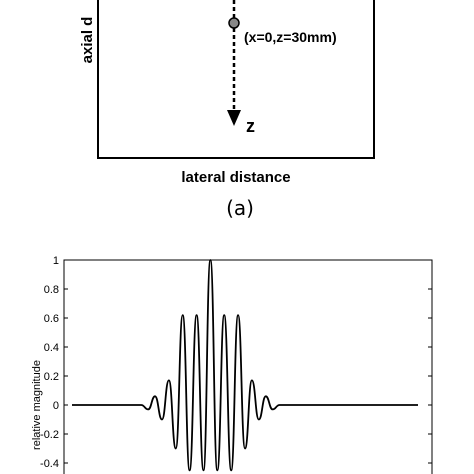 The image size is (474, 474). What do you see at coordinates (56, 406) in the screenshot?
I see `y-tick-label: 0` at bounding box center [56, 406].